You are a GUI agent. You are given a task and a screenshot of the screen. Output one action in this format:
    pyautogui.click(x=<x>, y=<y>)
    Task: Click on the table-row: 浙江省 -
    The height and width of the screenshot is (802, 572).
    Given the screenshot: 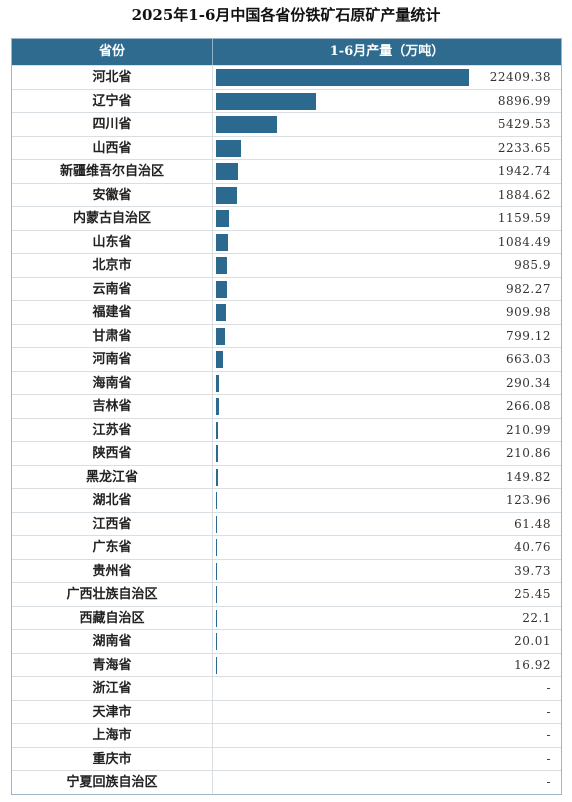 What is the action you would take?
    pyautogui.click(x=286, y=688)
    